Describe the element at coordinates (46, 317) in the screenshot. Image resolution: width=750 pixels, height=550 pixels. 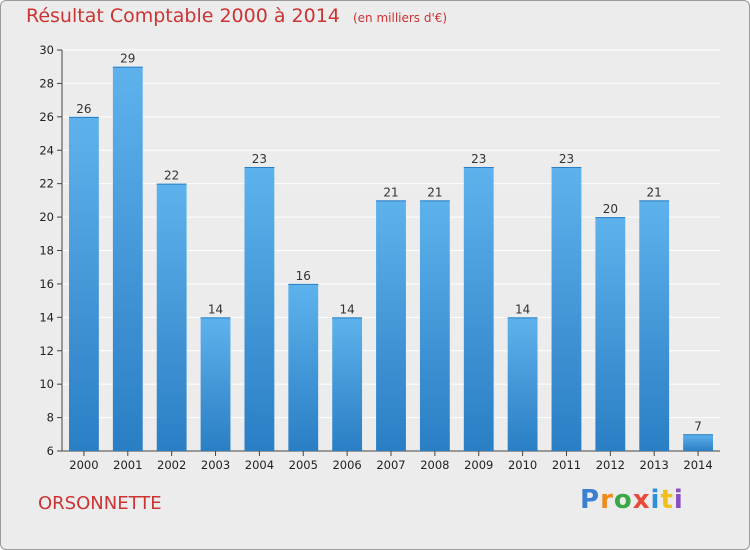
I see `y-tick-label: 14` at that location.